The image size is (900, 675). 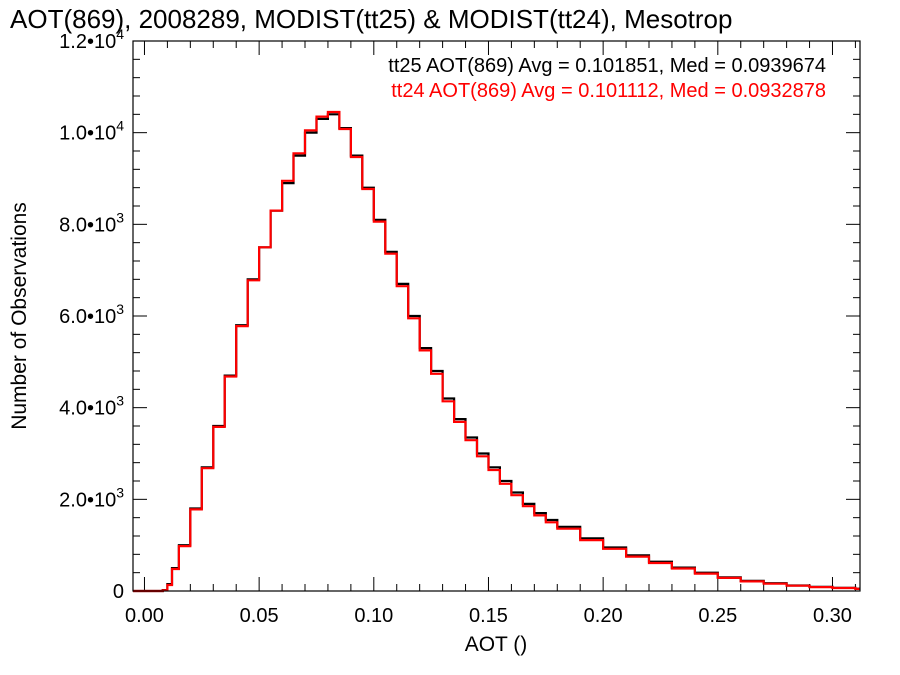 I want to click on x-tick-label: 0.30, so click(x=832, y=616).